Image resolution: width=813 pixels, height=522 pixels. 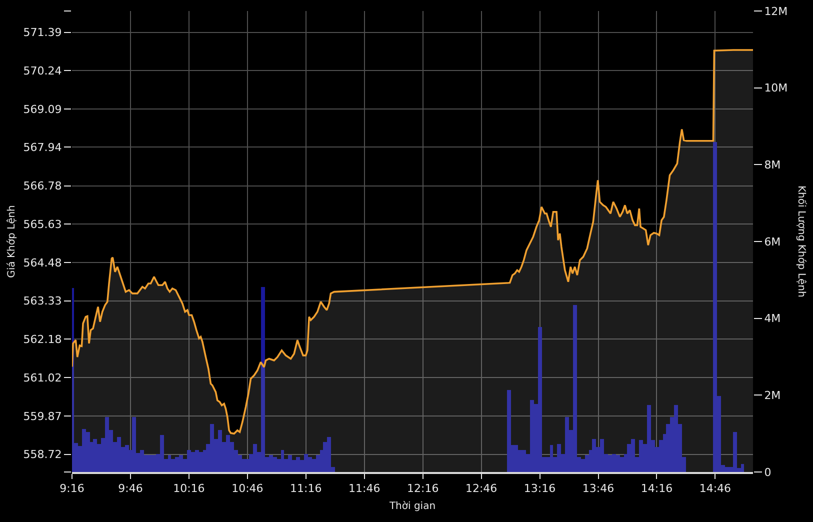 I want to click on y2-tick-label: 10M, so click(x=776, y=88).